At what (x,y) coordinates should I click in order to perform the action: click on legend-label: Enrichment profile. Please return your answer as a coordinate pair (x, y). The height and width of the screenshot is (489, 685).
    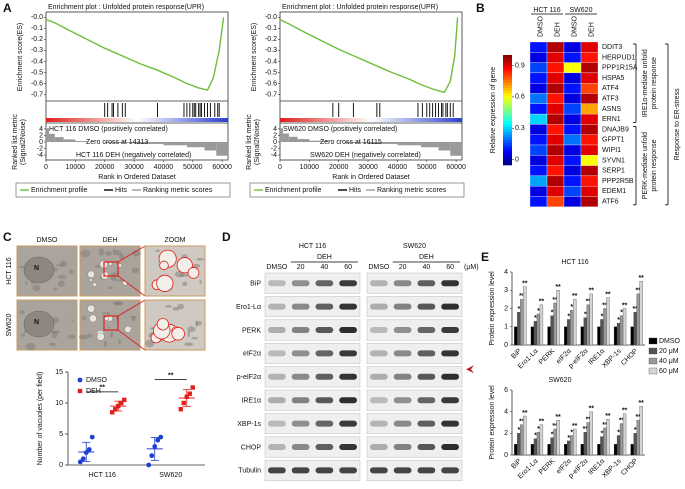
    Looking at the image, I should click on (293, 190).